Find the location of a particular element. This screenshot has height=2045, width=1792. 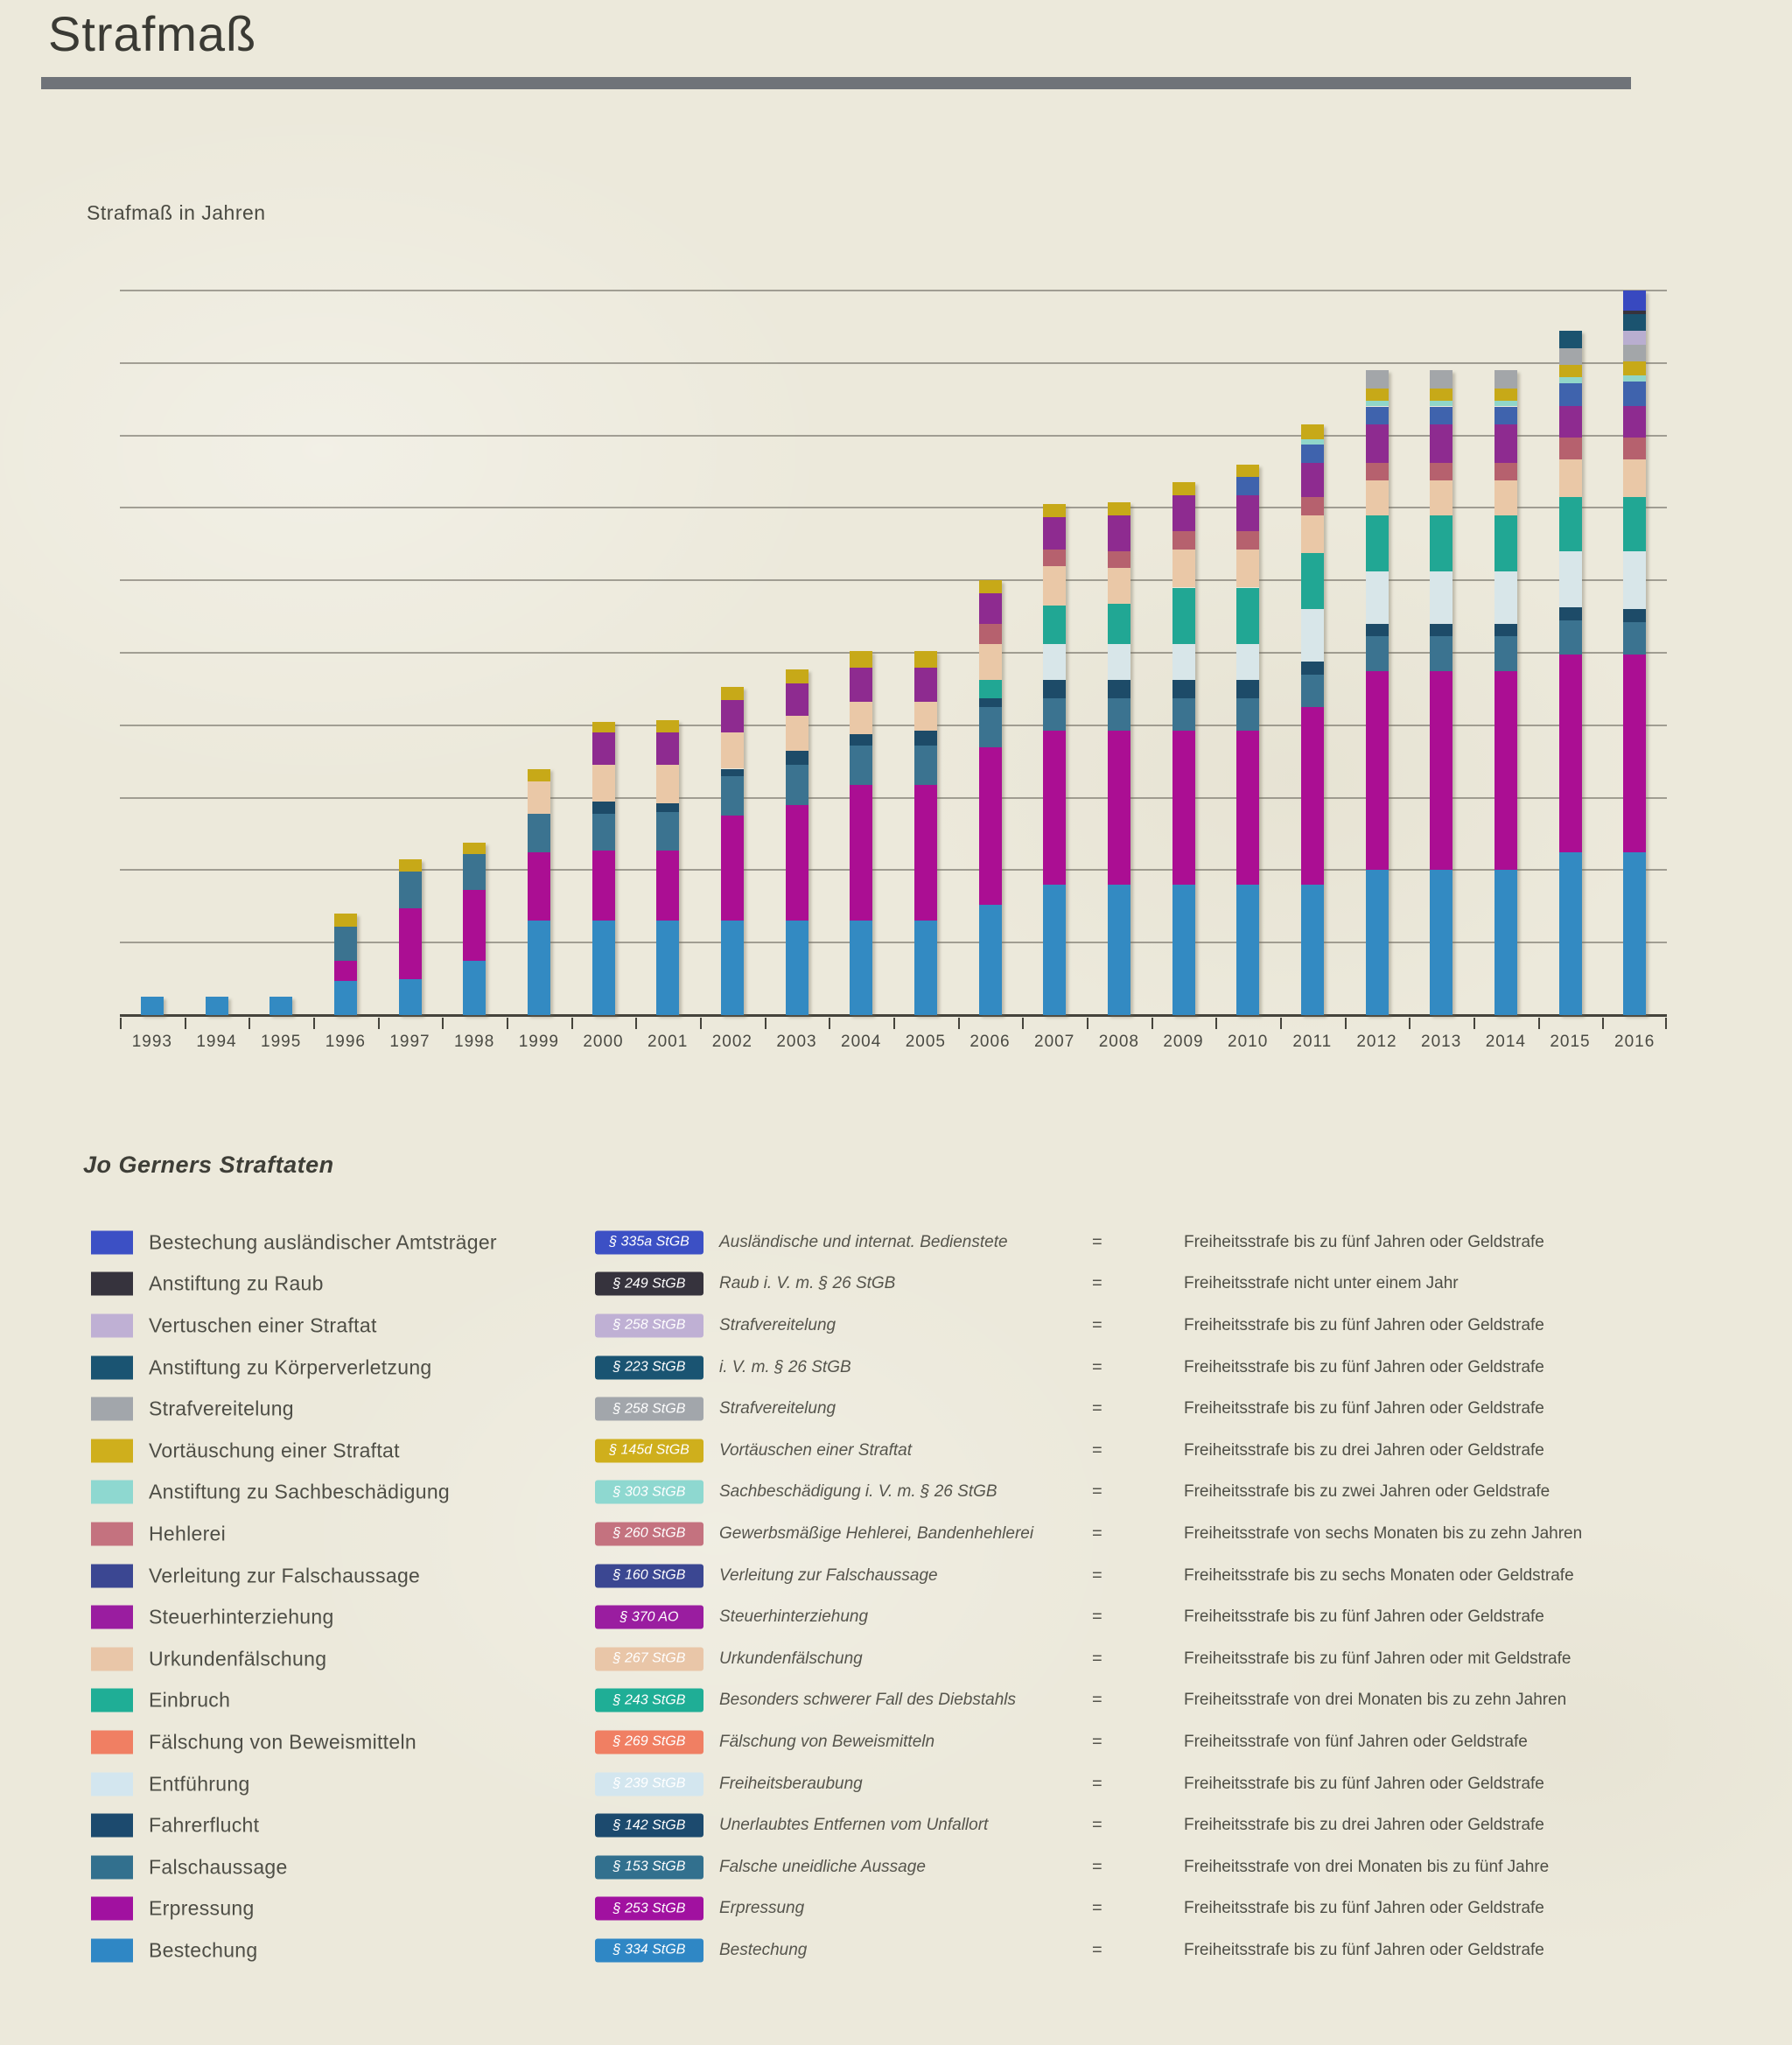

legend-paragraph-badge: § 334 StGB is located at coordinates (649, 1951).